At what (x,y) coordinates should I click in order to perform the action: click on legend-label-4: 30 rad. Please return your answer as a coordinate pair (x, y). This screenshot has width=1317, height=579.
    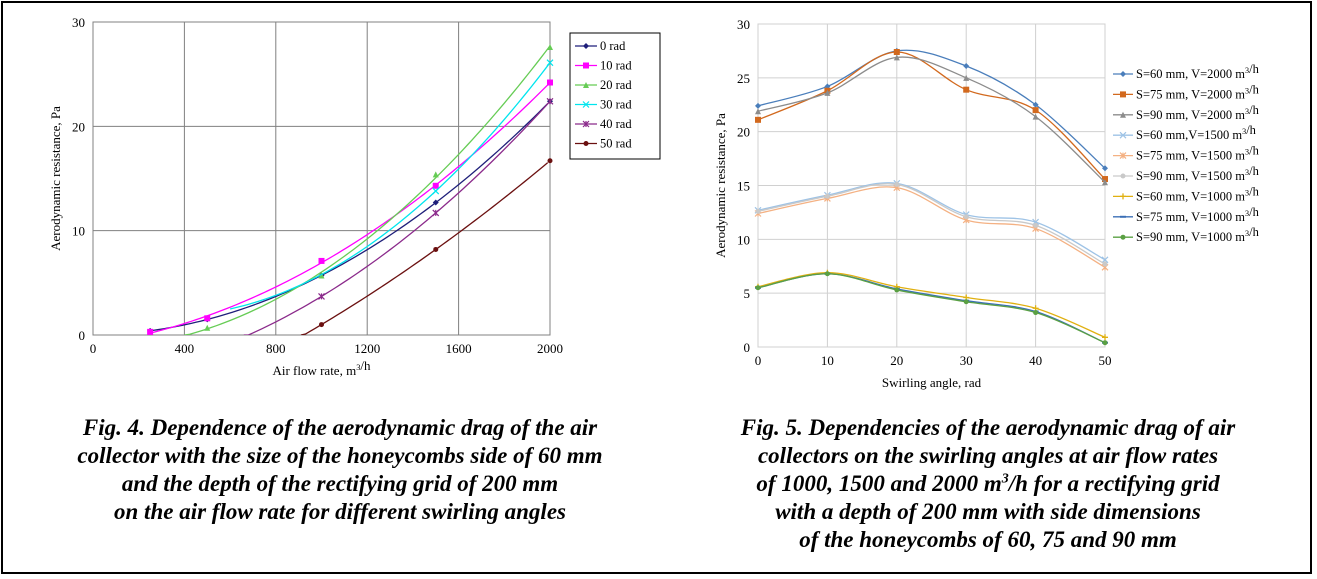
    Looking at the image, I should click on (616, 105).